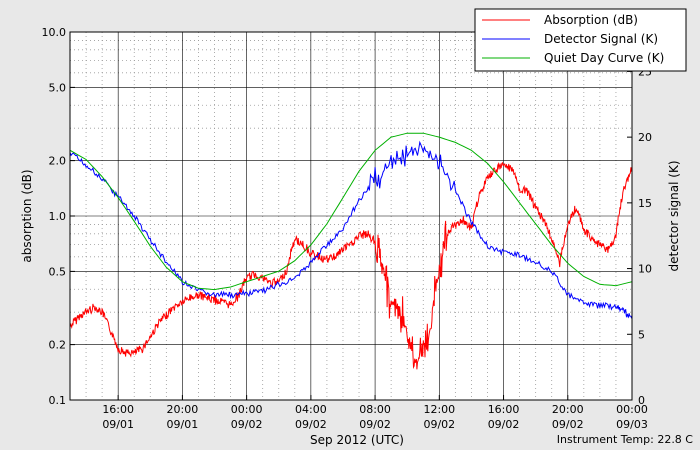  What do you see at coordinates (601, 39) in the screenshot?
I see `legend-entry: Detector Signal (K)` at bounding box center [601, 39].